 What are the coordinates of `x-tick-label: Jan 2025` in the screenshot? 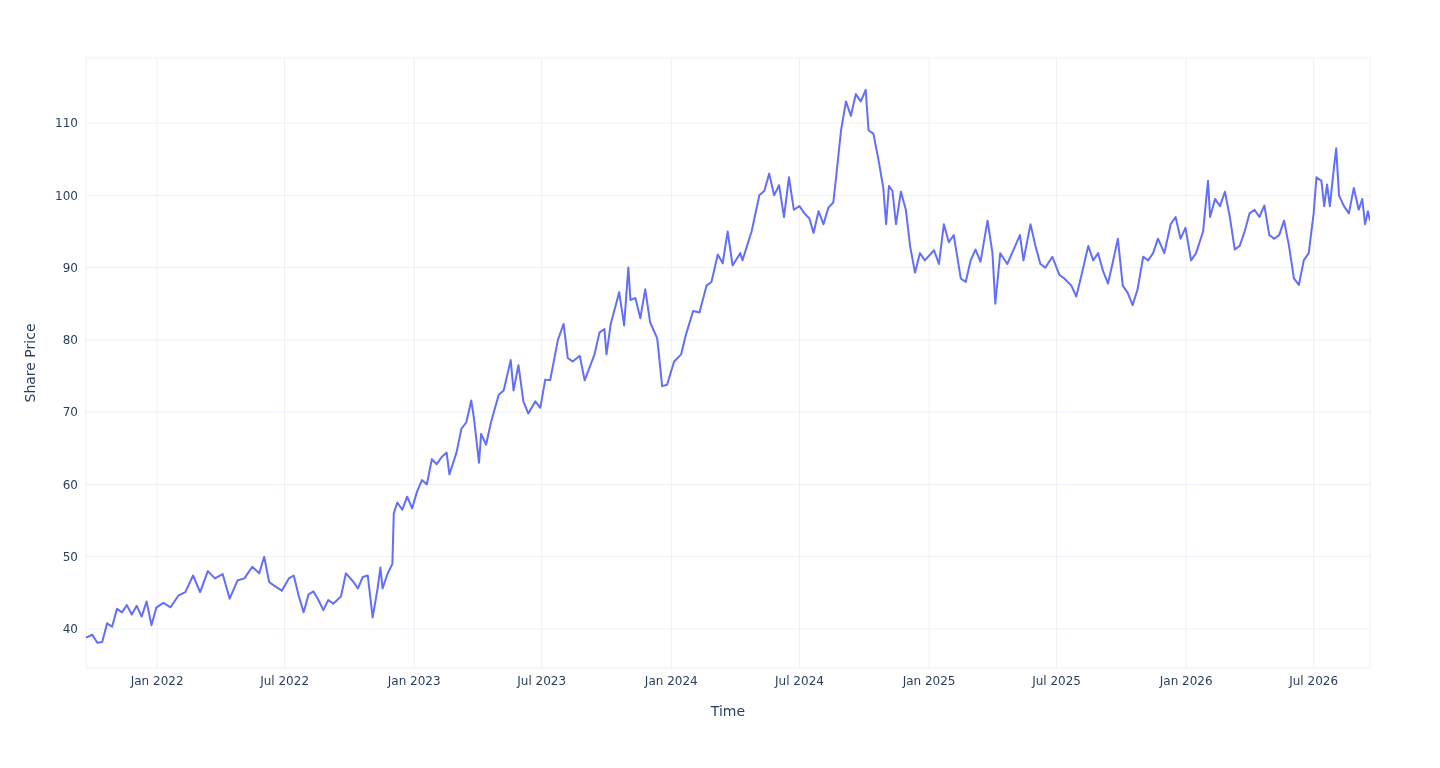 It's located at (928, 680).